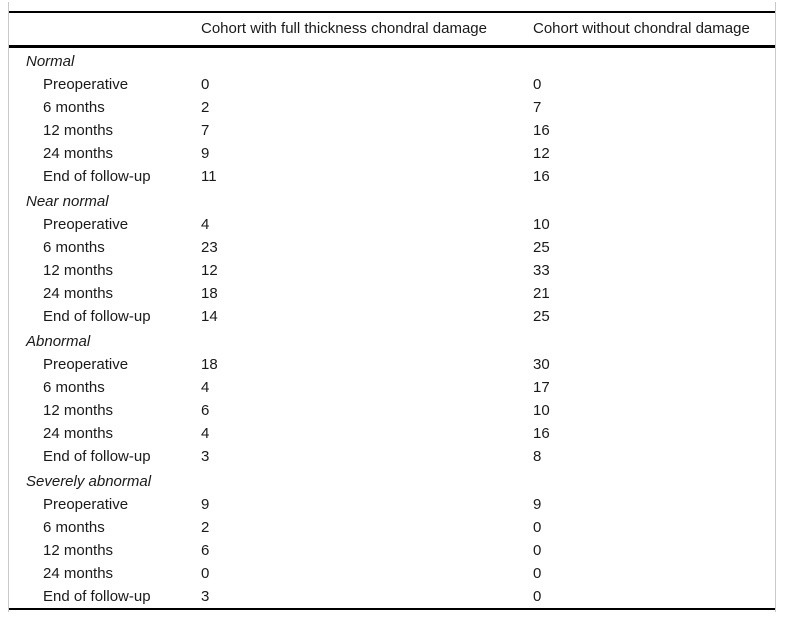 The width and height of the screenshot is (785, 620). Describe the element at coordinates (58, 341) in the screenshot. I see `section-label: Abnormal` at that location.